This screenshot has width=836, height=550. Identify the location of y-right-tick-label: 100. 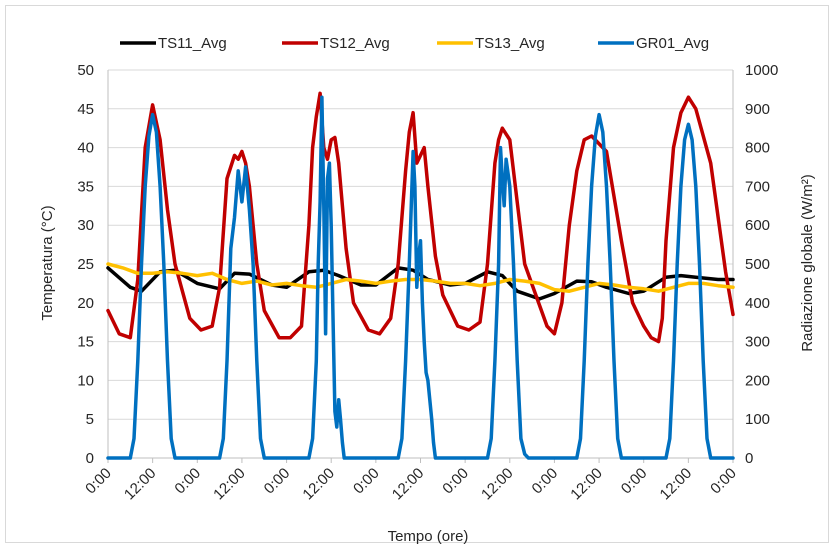
(757, 419).